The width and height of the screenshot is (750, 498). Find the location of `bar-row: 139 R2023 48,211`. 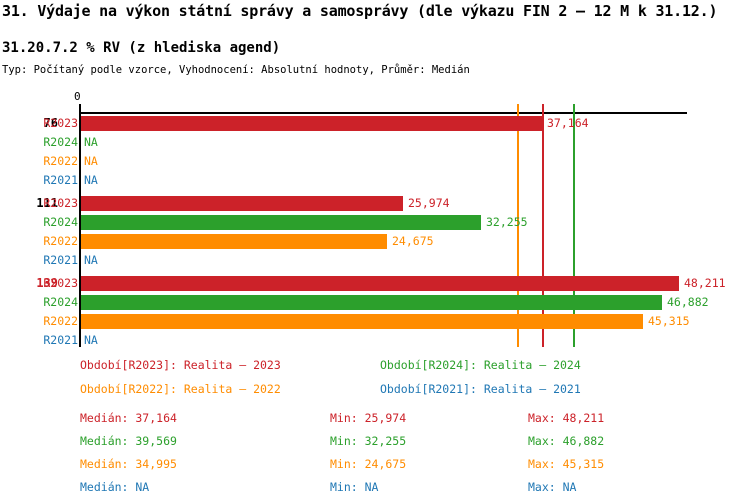

bar-row: 139 R2023 48,211 is located at coordinates (375, 283).